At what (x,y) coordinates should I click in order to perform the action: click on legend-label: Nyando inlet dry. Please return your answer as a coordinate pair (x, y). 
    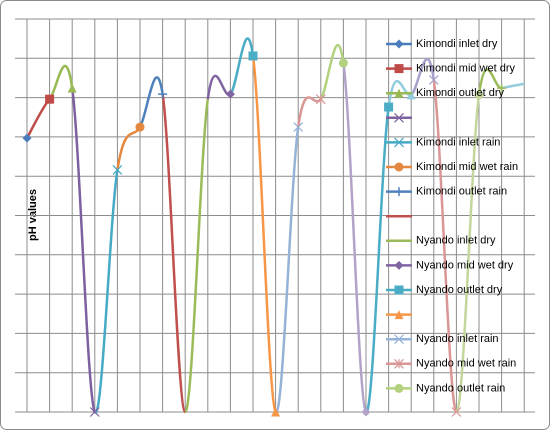
    Looking at the image, I should click on (456, 241).